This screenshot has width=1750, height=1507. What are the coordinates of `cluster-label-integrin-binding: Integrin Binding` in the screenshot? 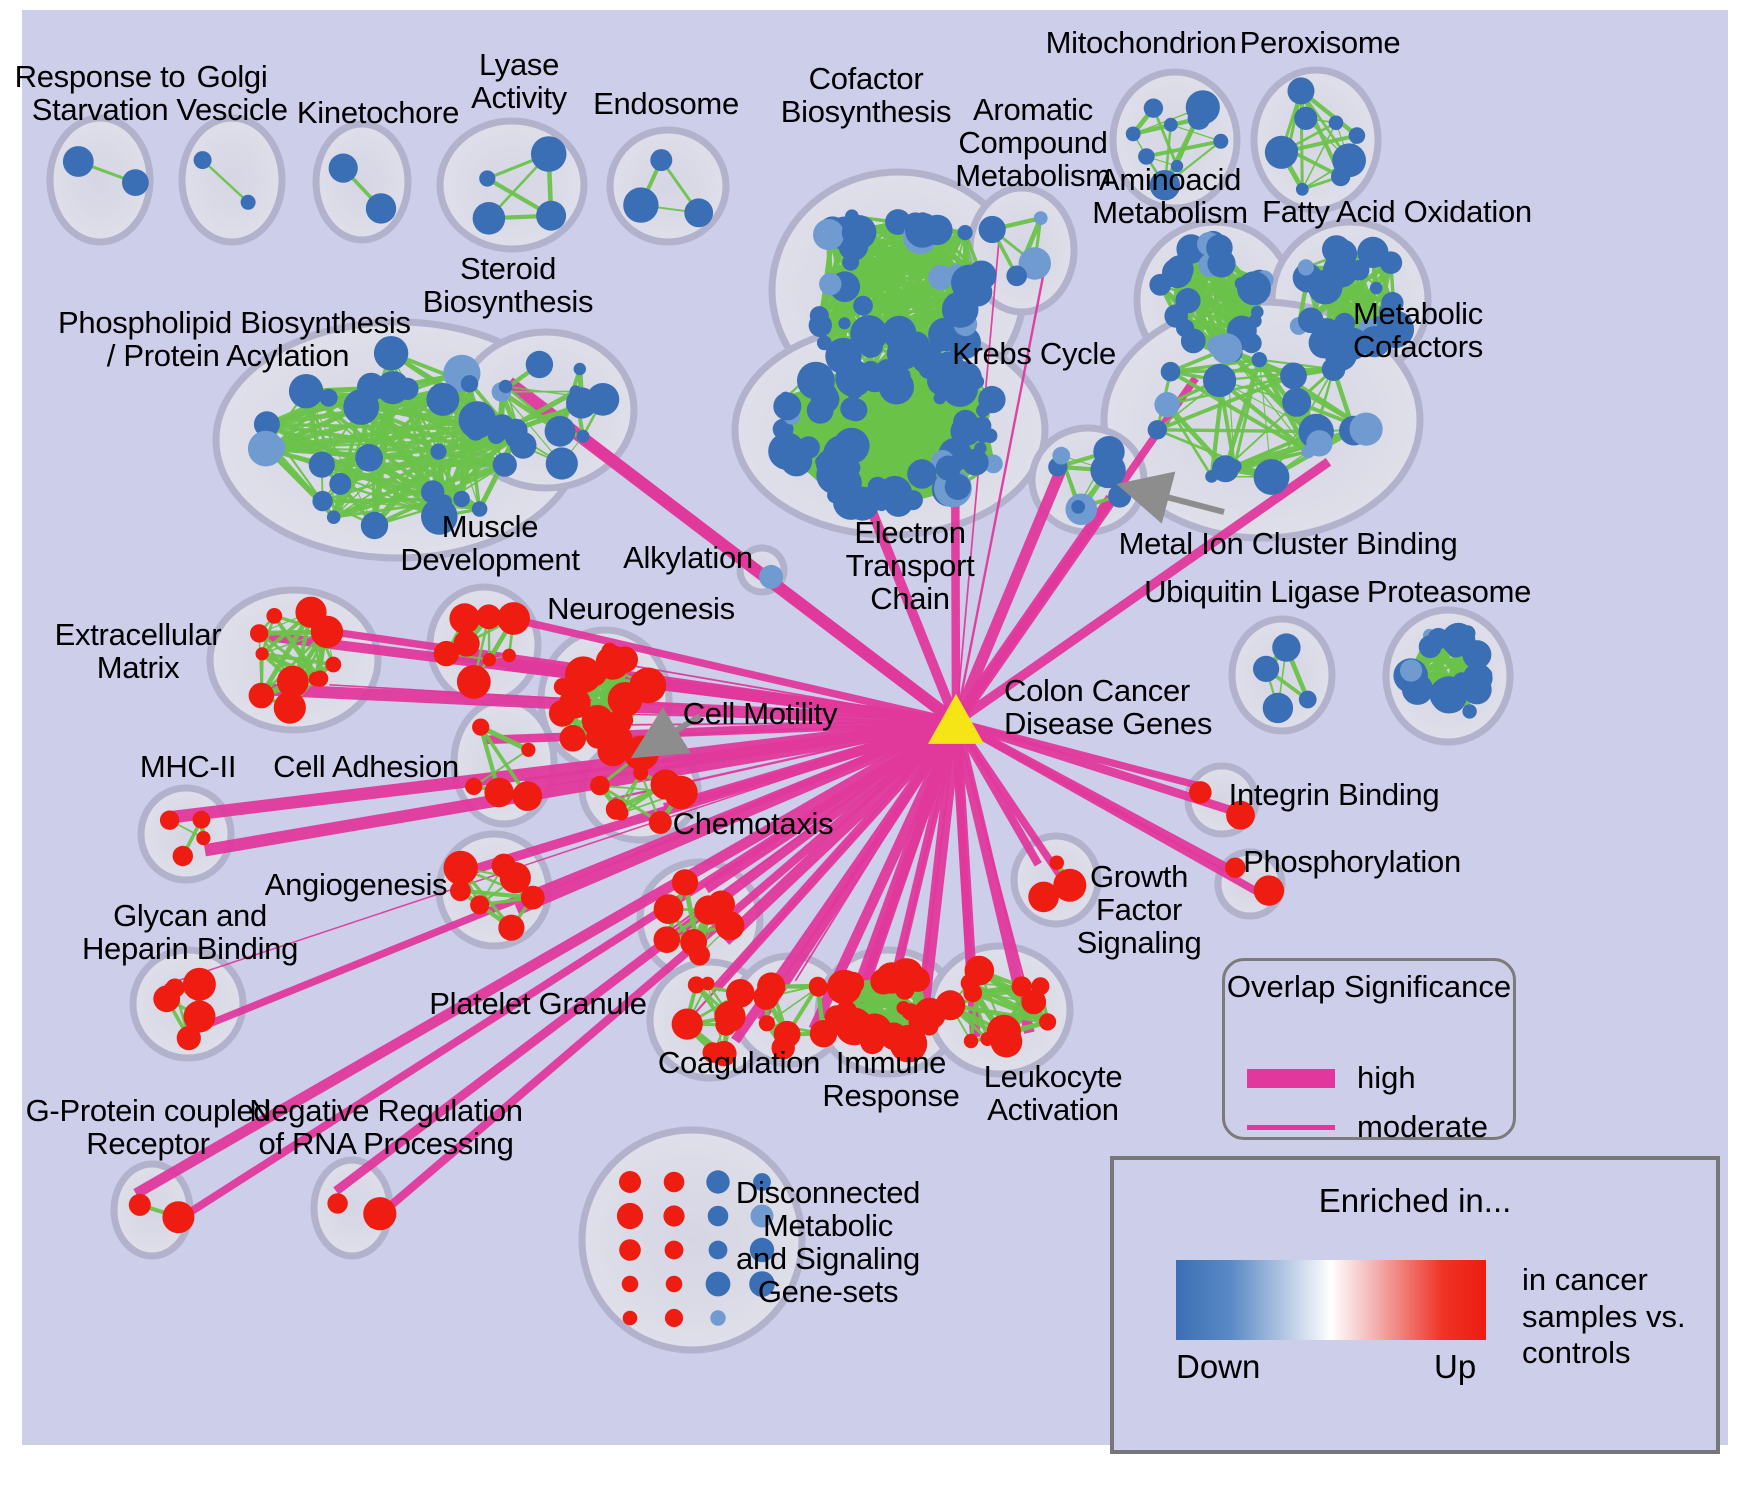 It's located at (1334, 794).